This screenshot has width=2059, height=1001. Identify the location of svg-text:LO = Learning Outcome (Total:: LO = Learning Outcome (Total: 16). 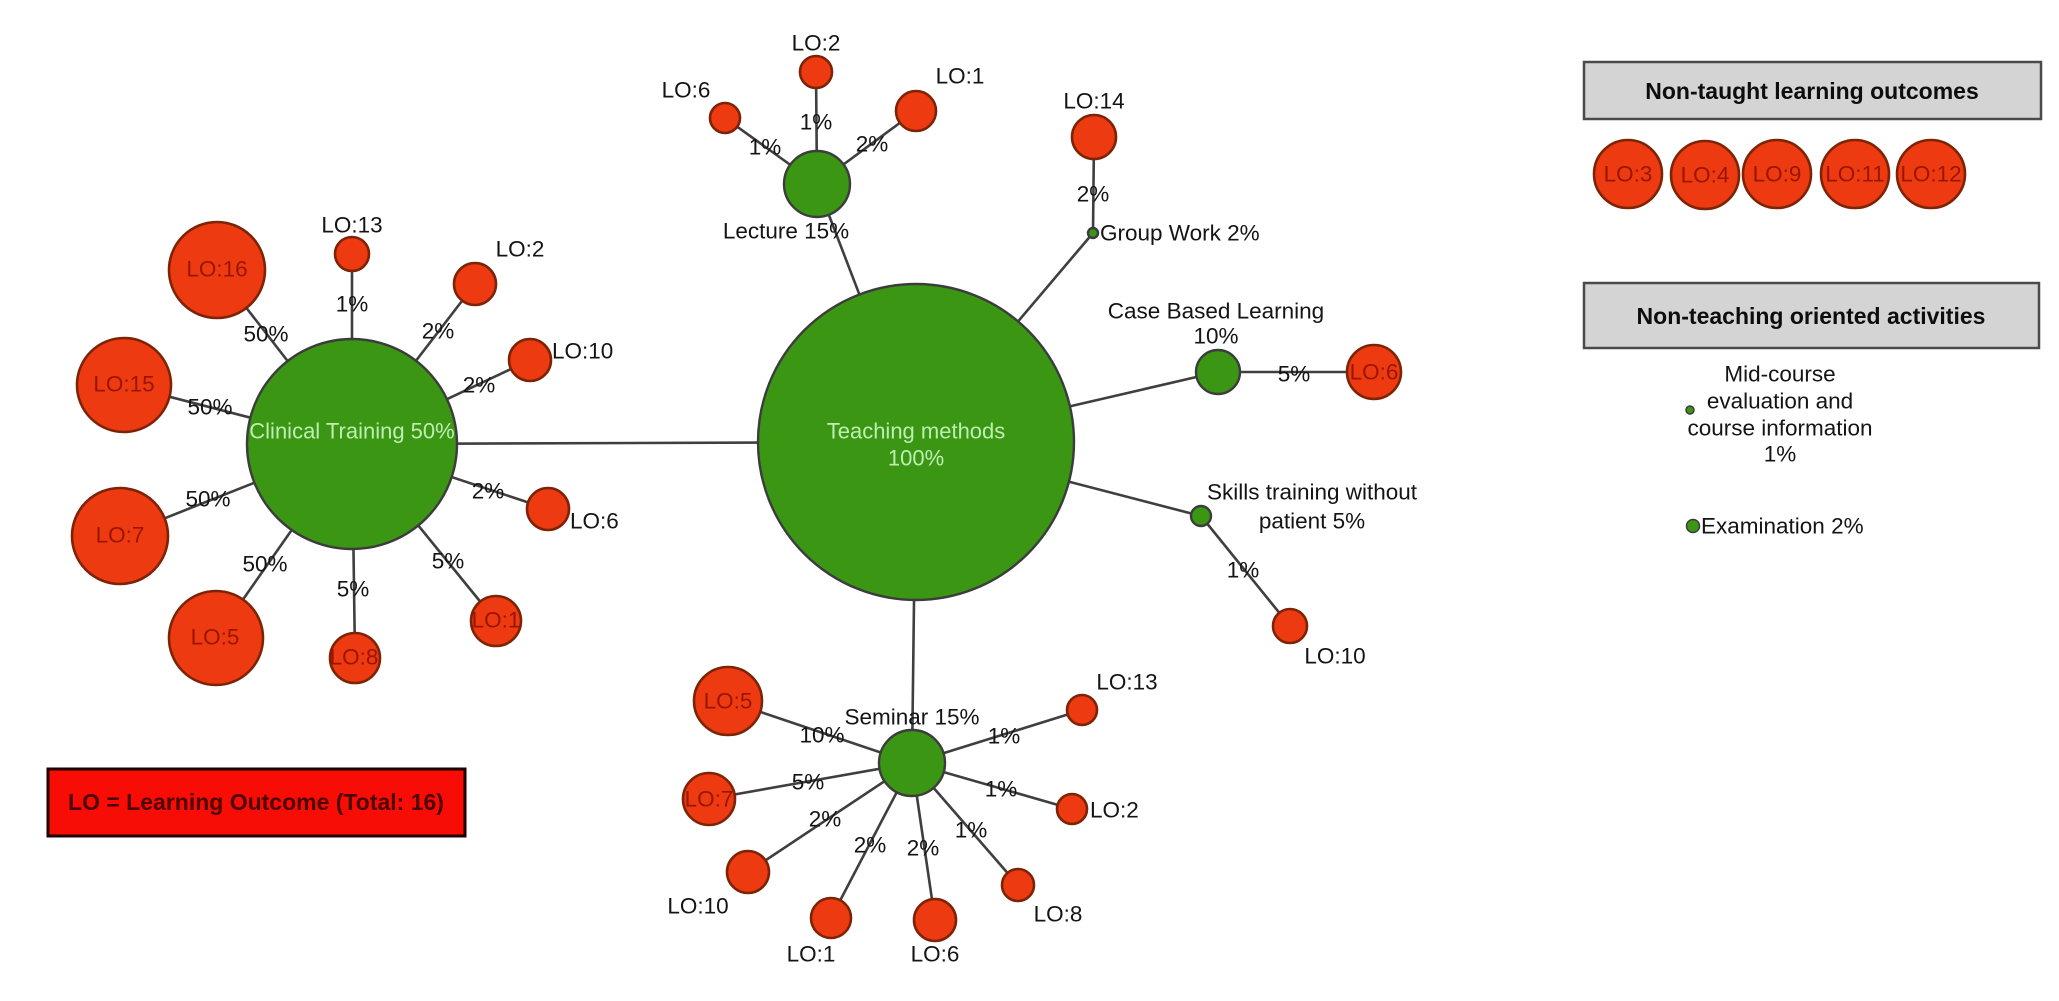
(256, 802).